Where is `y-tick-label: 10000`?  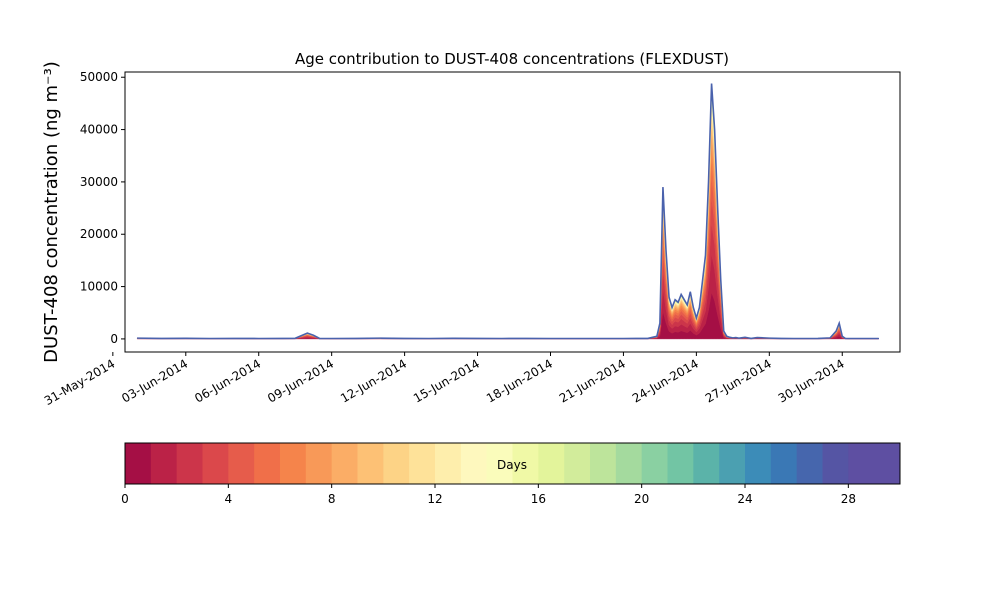 y-tick-label: 10000 is located at coordinates (99, 287).